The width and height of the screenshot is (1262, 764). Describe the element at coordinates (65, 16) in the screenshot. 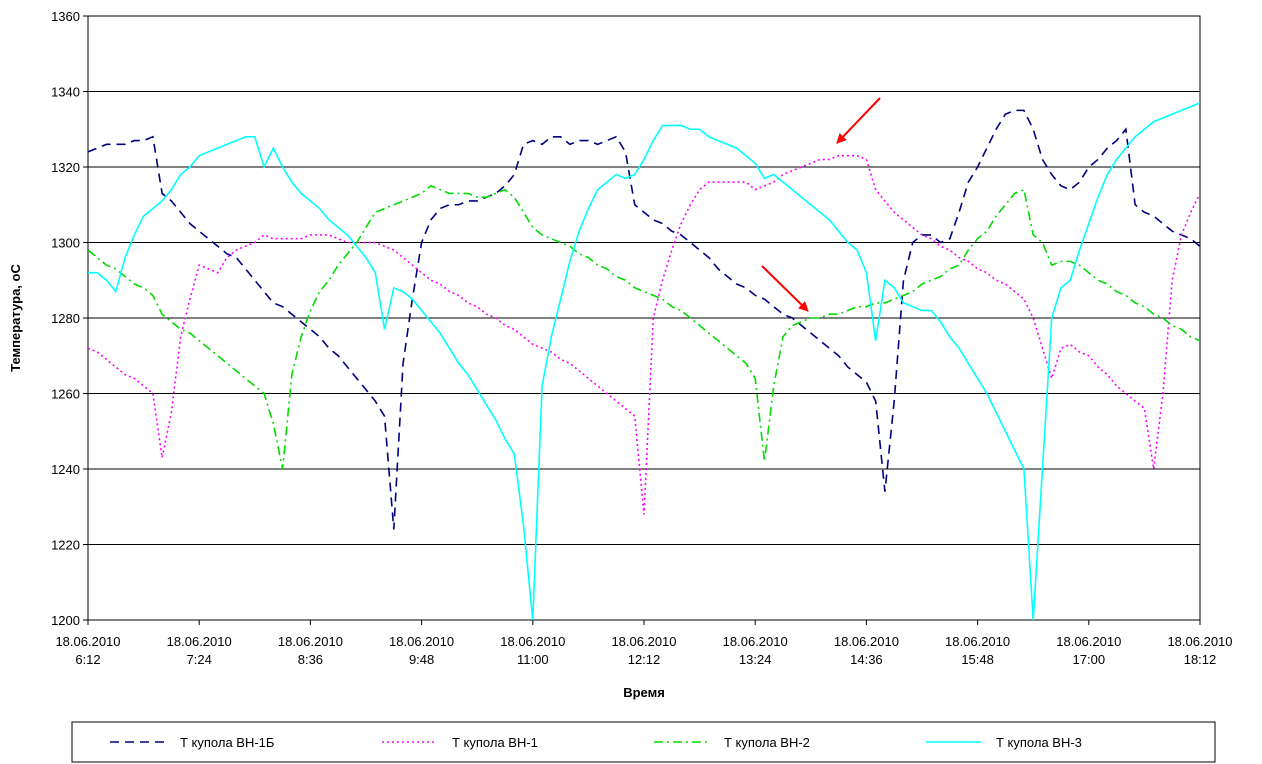

I see `y-tick-label: 1360` at that location.